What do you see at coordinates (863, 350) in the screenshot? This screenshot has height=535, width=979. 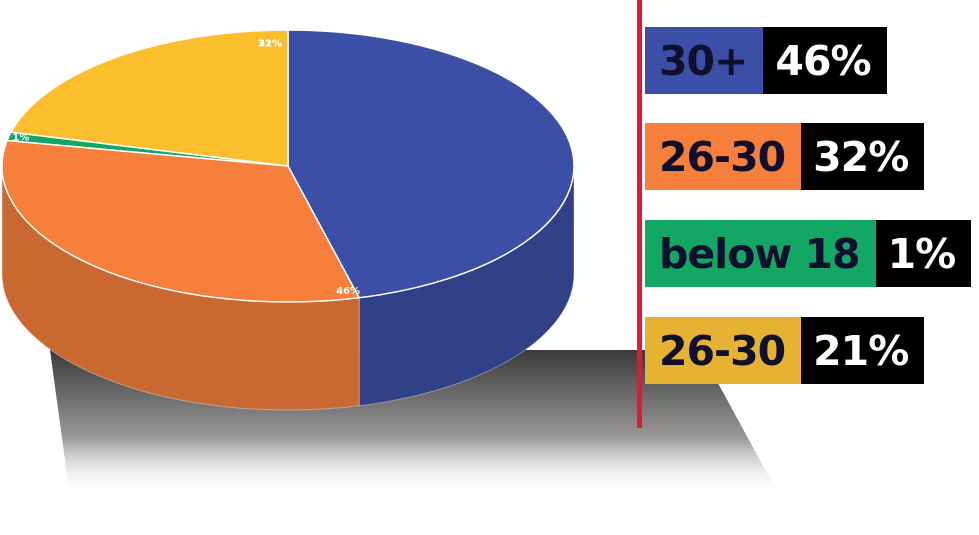 I see `legend-value-label: 21%` at bounding box center [863, 350].